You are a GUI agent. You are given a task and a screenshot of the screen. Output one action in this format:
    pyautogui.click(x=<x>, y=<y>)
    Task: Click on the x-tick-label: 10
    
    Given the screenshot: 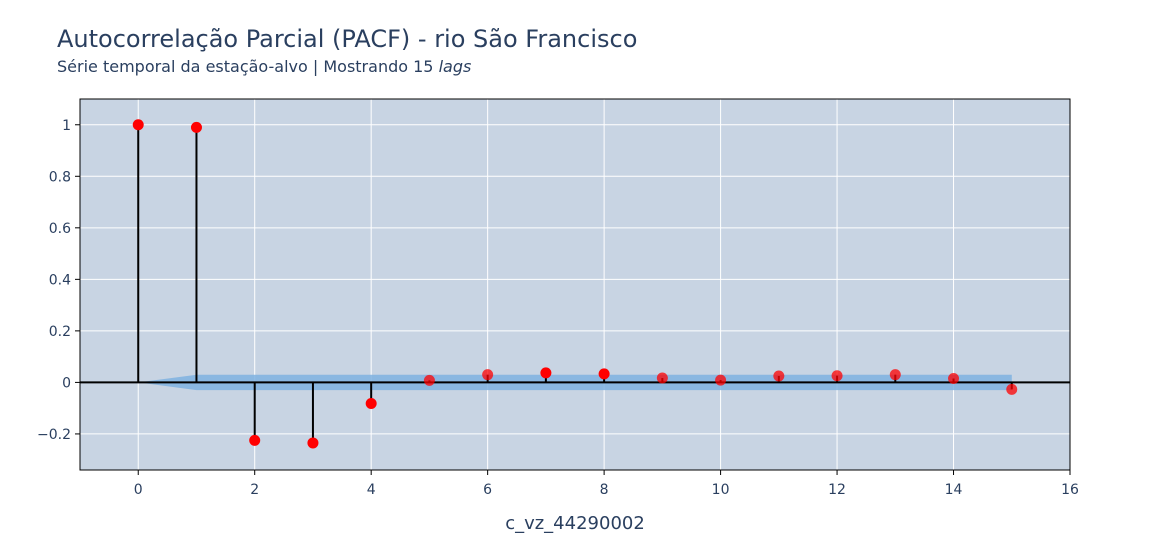 What is the action you would take?
    pyautogui.click(x=721, y=490)
    